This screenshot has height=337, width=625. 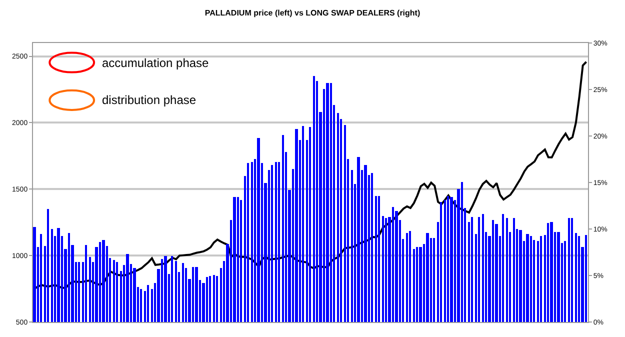 I want to click on annotation: distribution phase, so click(x=149, y=100).